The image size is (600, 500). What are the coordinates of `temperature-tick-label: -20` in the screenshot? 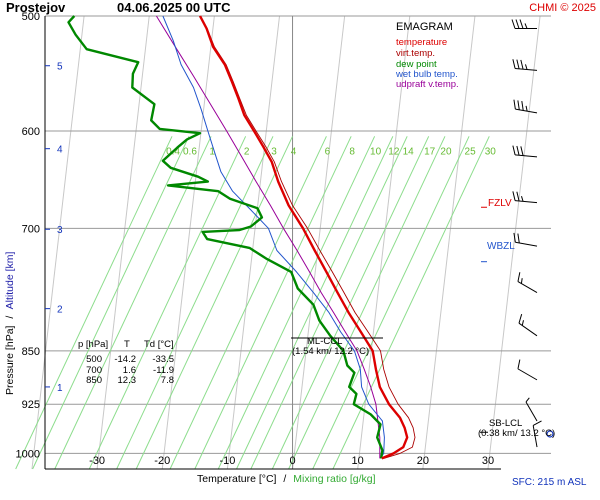 It's located at (162, 461).